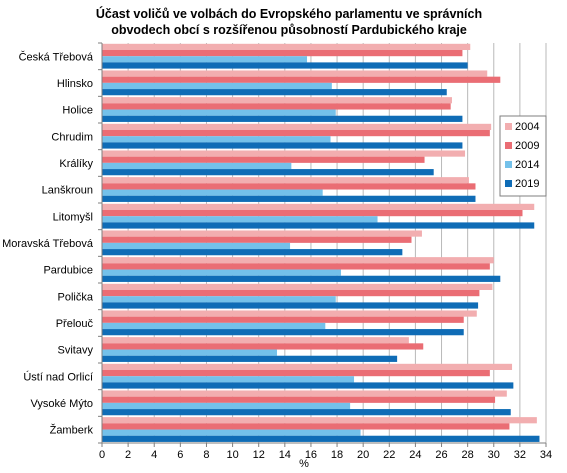 This screenshot has width=567, height=473. What do you see at coordinates (75, 84) in the screenshot?
I see `category-label: Hlinsko` at bounding box center [75, 84].